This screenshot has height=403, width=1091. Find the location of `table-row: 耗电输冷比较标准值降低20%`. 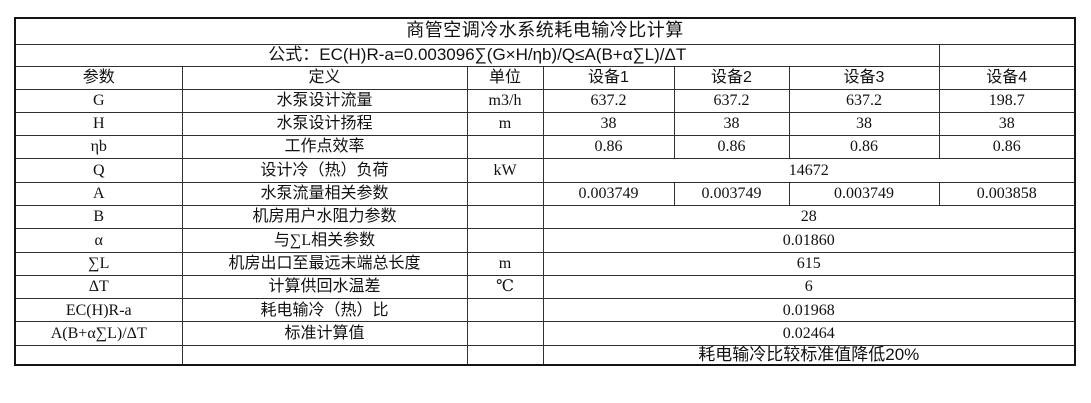

table-row: 耗电输冷比较标准值降低20% is located at coordinates (545, 355).